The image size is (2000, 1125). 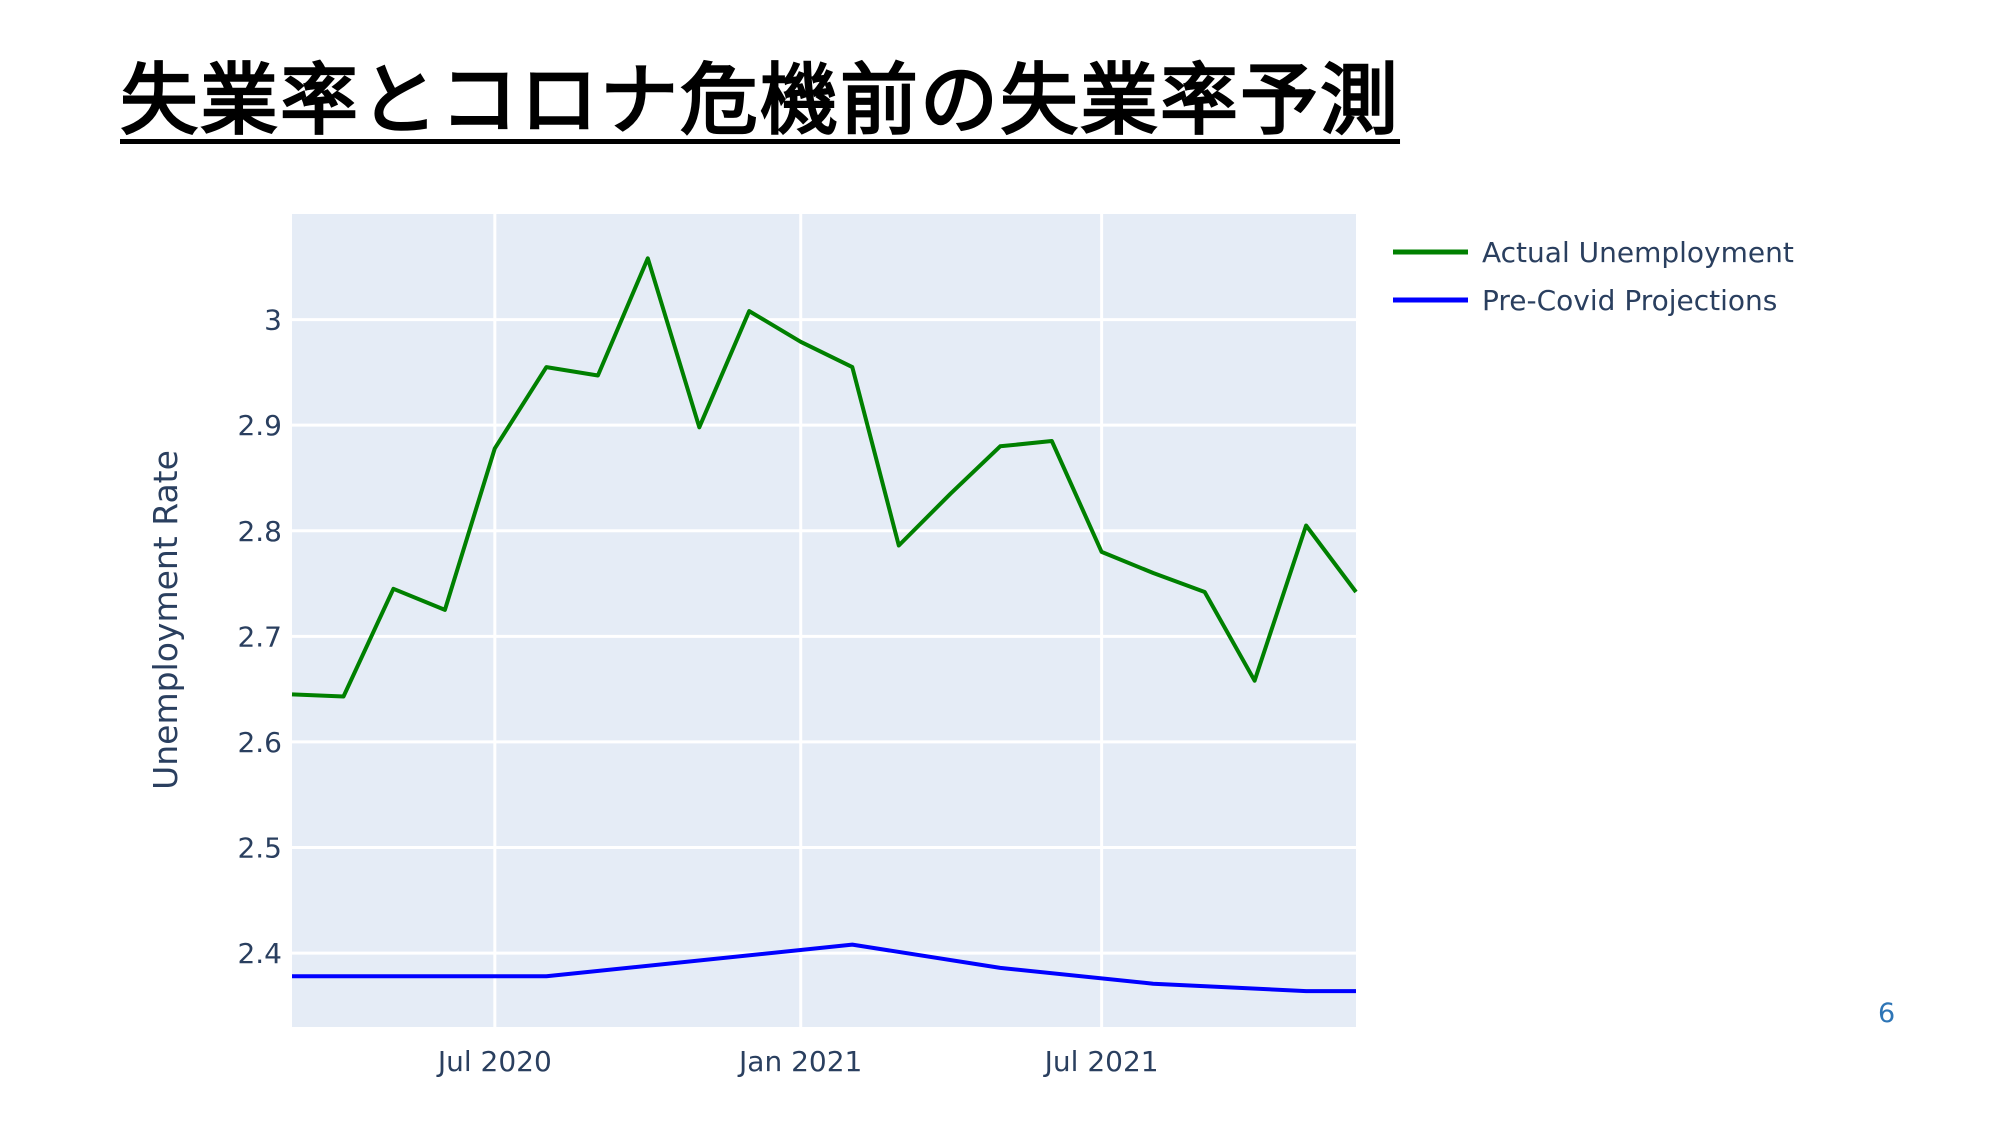 I want to click on y-tick-label: 2.5, so click(x=259, y=848).